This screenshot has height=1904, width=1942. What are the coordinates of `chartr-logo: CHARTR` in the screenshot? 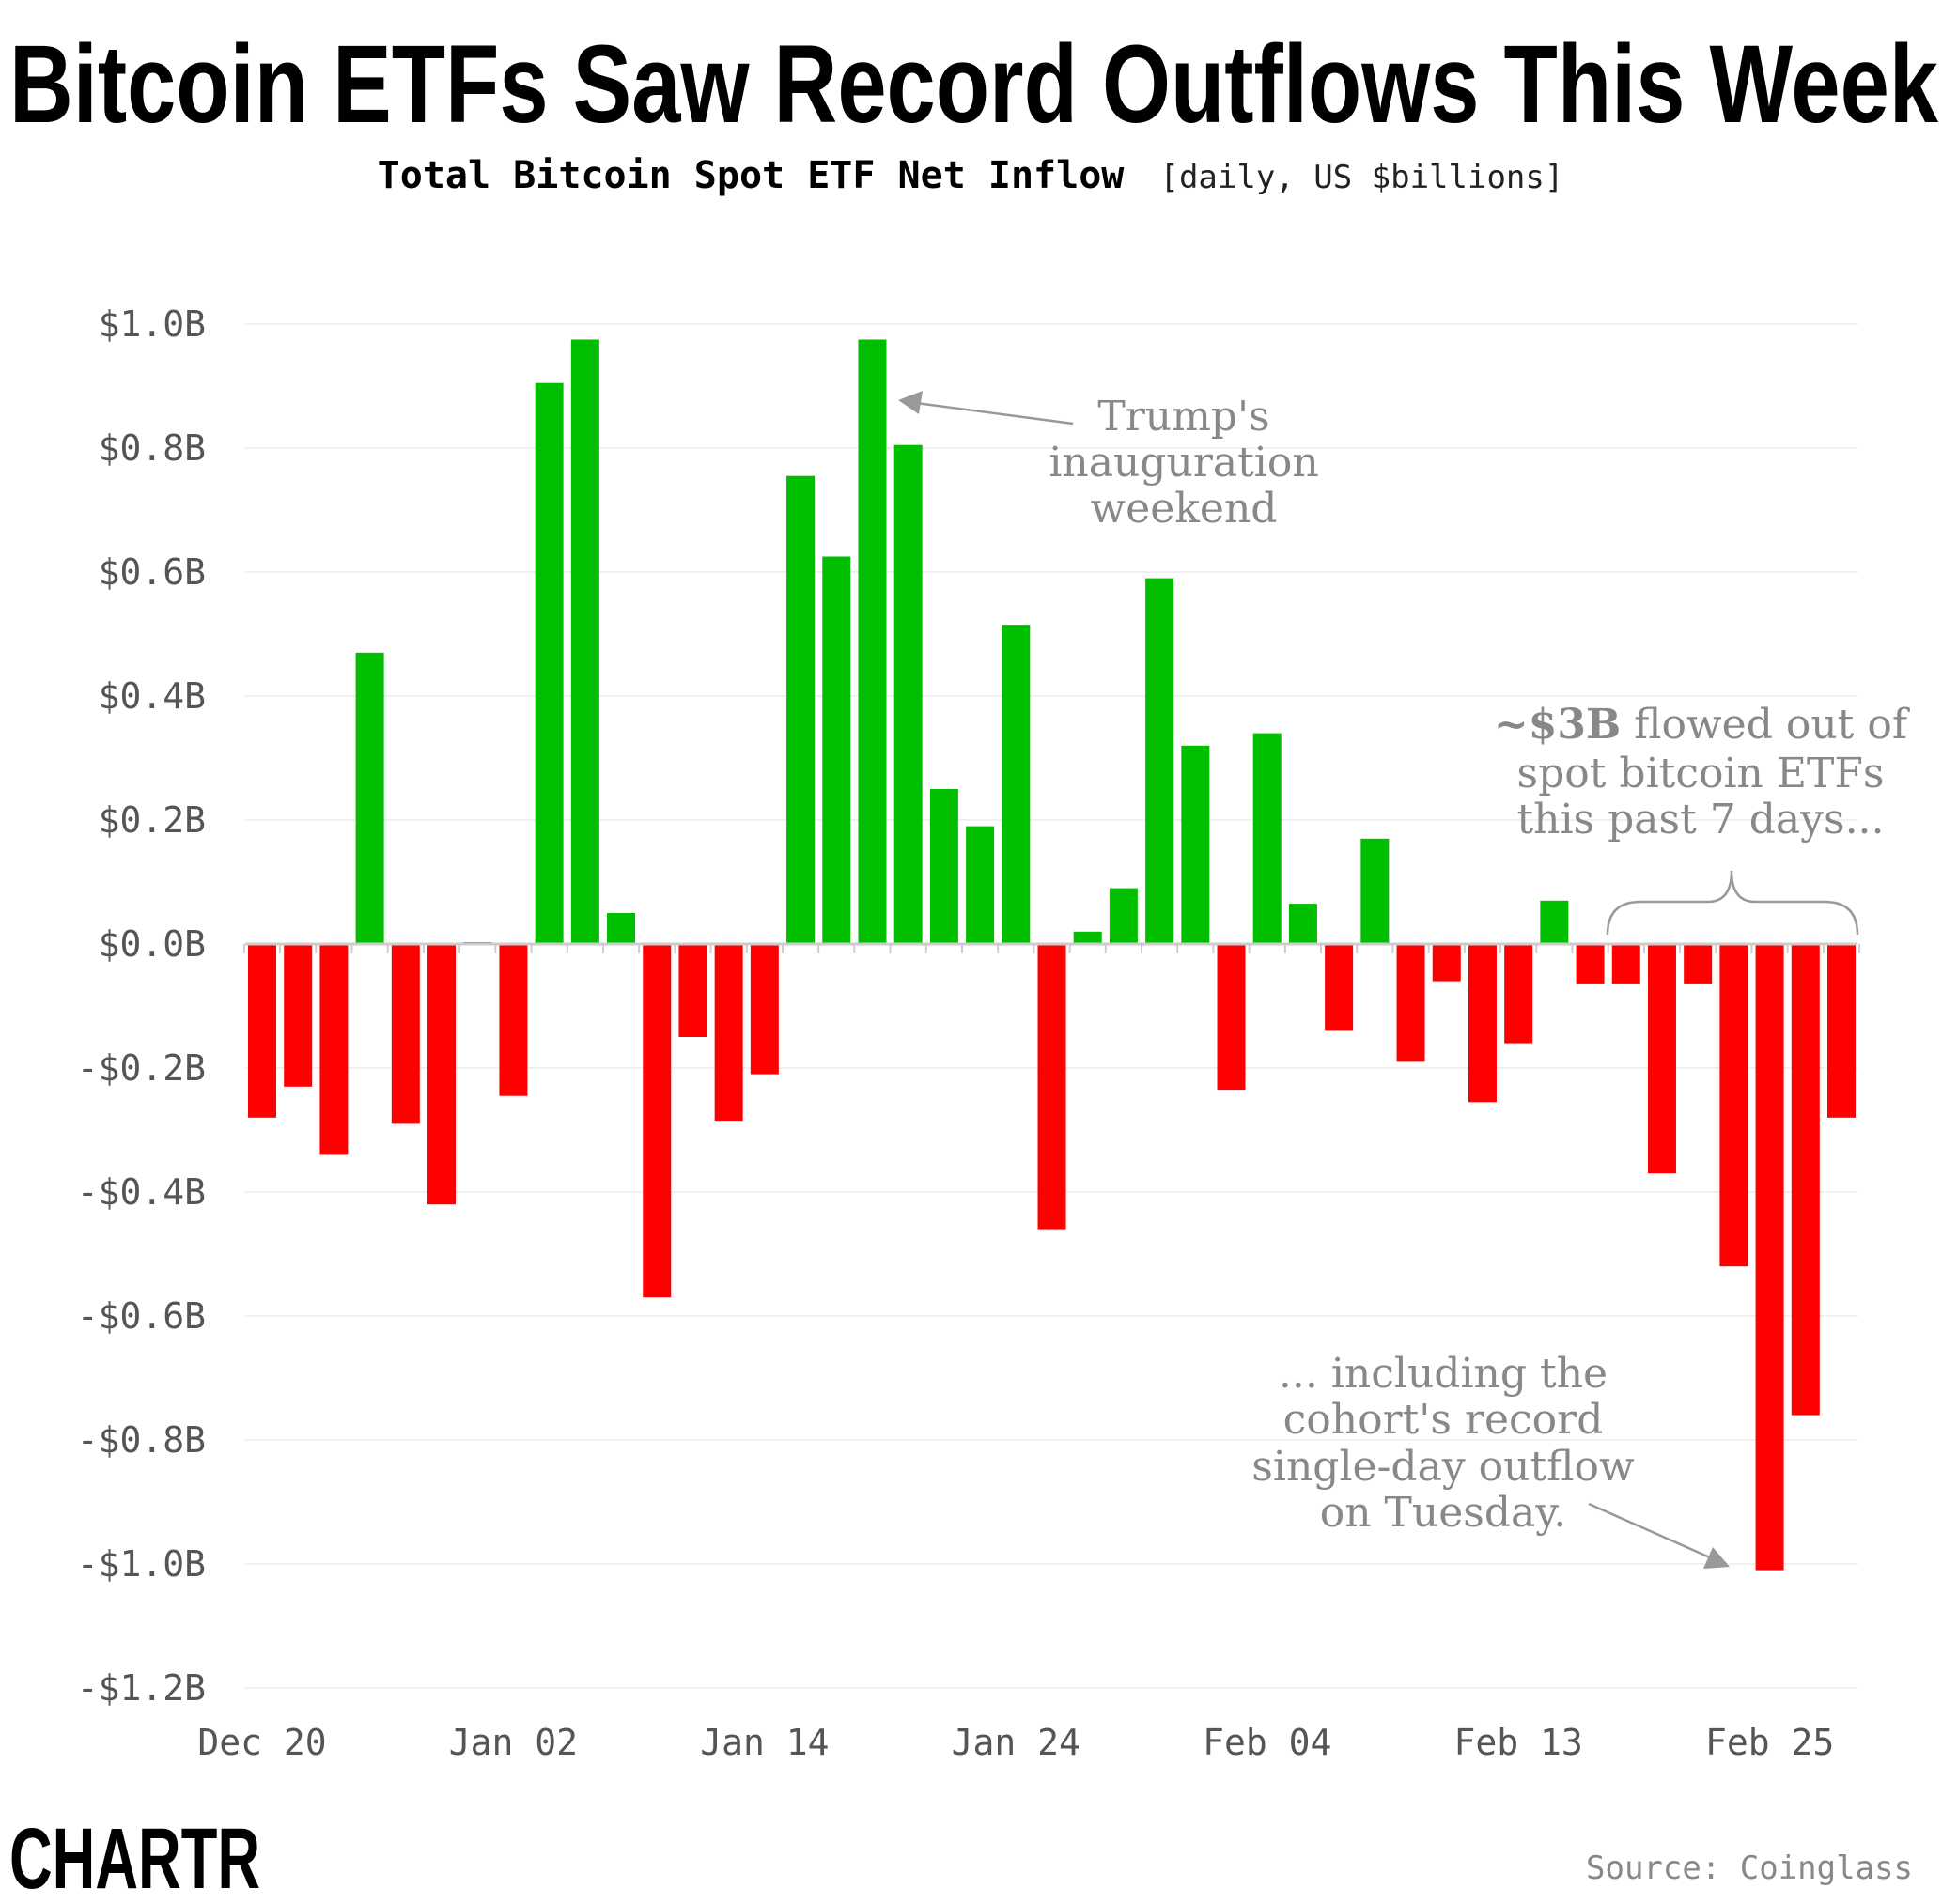 It's located at (134, 1857).